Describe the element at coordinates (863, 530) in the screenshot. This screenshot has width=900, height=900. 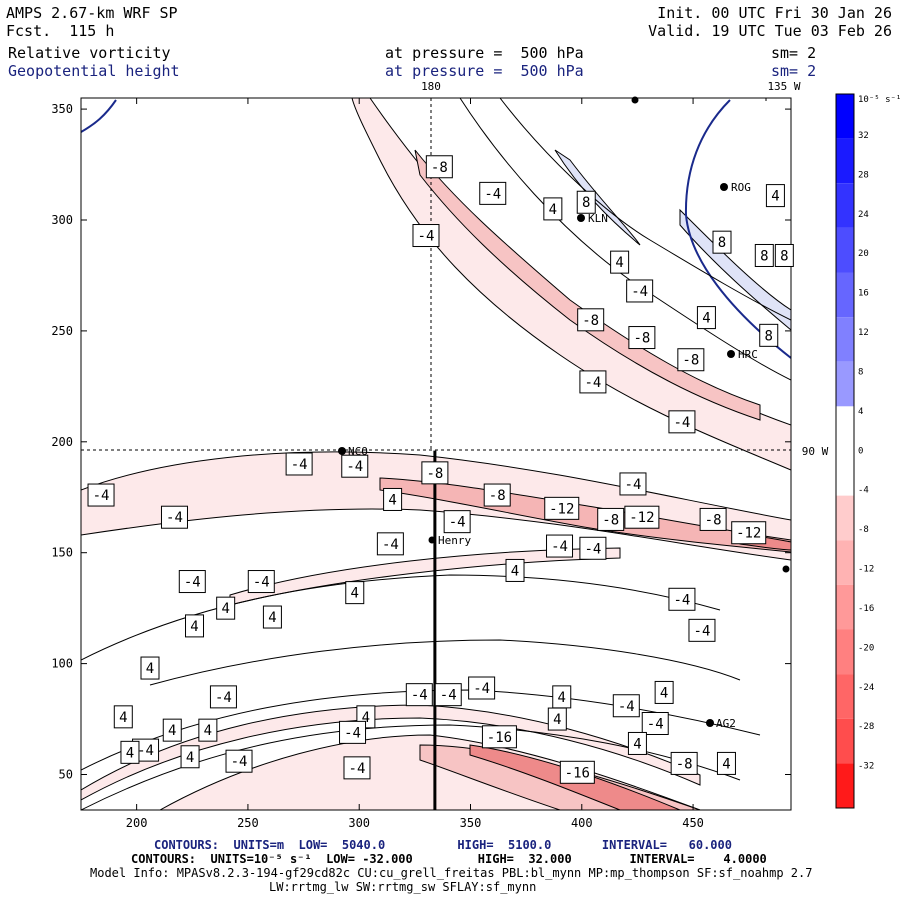
I see `colorbar-tick-label: -8` at that location.